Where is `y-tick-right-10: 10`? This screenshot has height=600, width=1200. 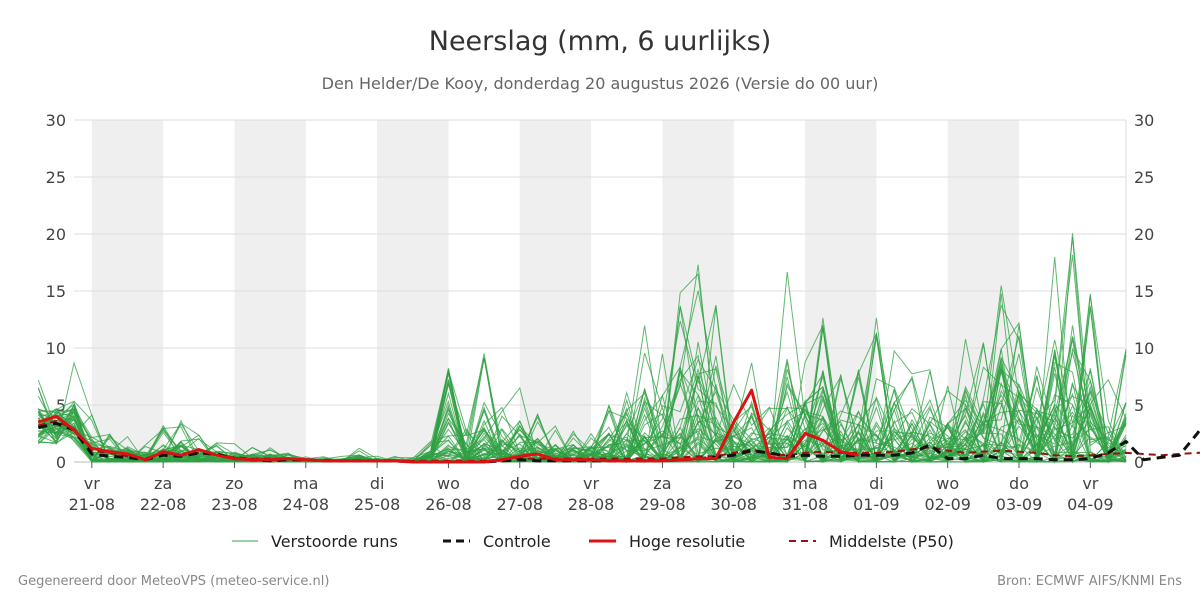
y-tick-right-10: 10 is located at coordinates (1144, 348).